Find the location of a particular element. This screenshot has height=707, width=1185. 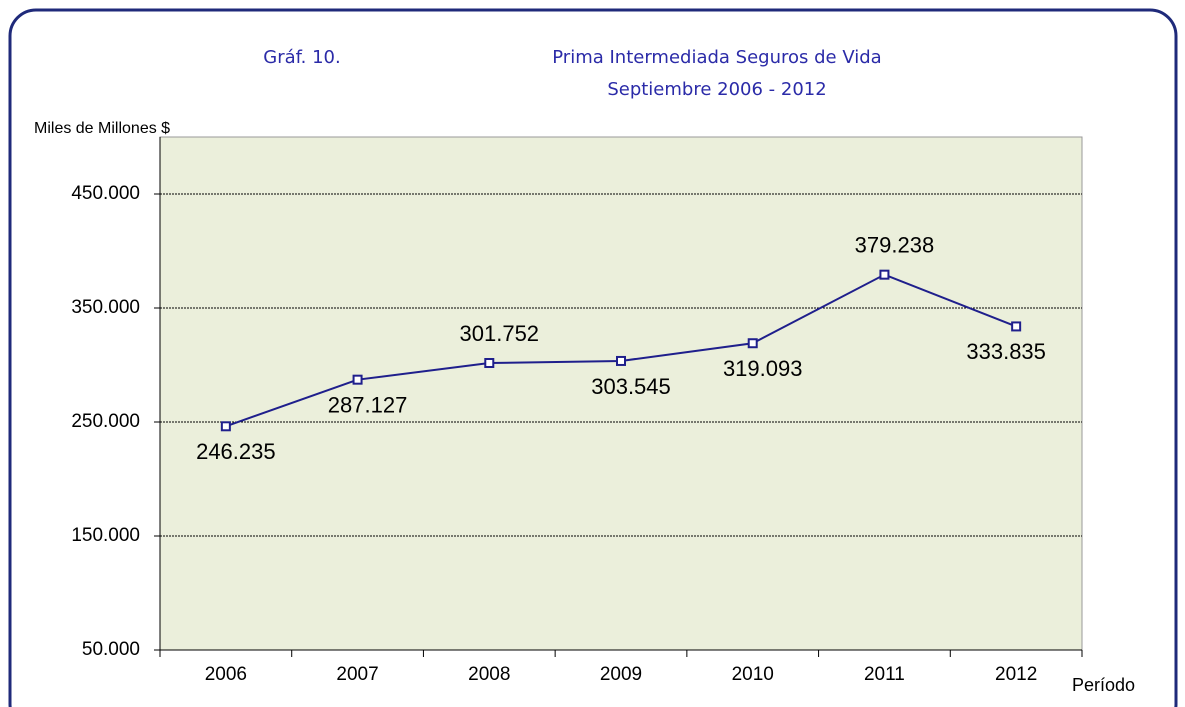

chart-label: Gráf. 10. is located at coordinates (301, 57).